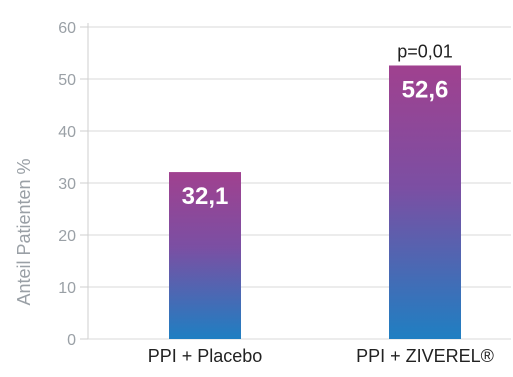 The height and width of the screenshot is (377, 513). I want to click on y-tick-label: 10, so click(67, 288).